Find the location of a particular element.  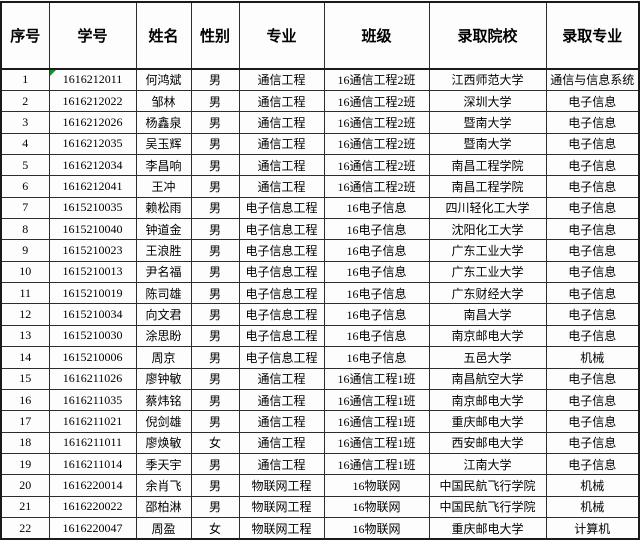

header-cell-index: 序号 is located at coordinates (25, 35).